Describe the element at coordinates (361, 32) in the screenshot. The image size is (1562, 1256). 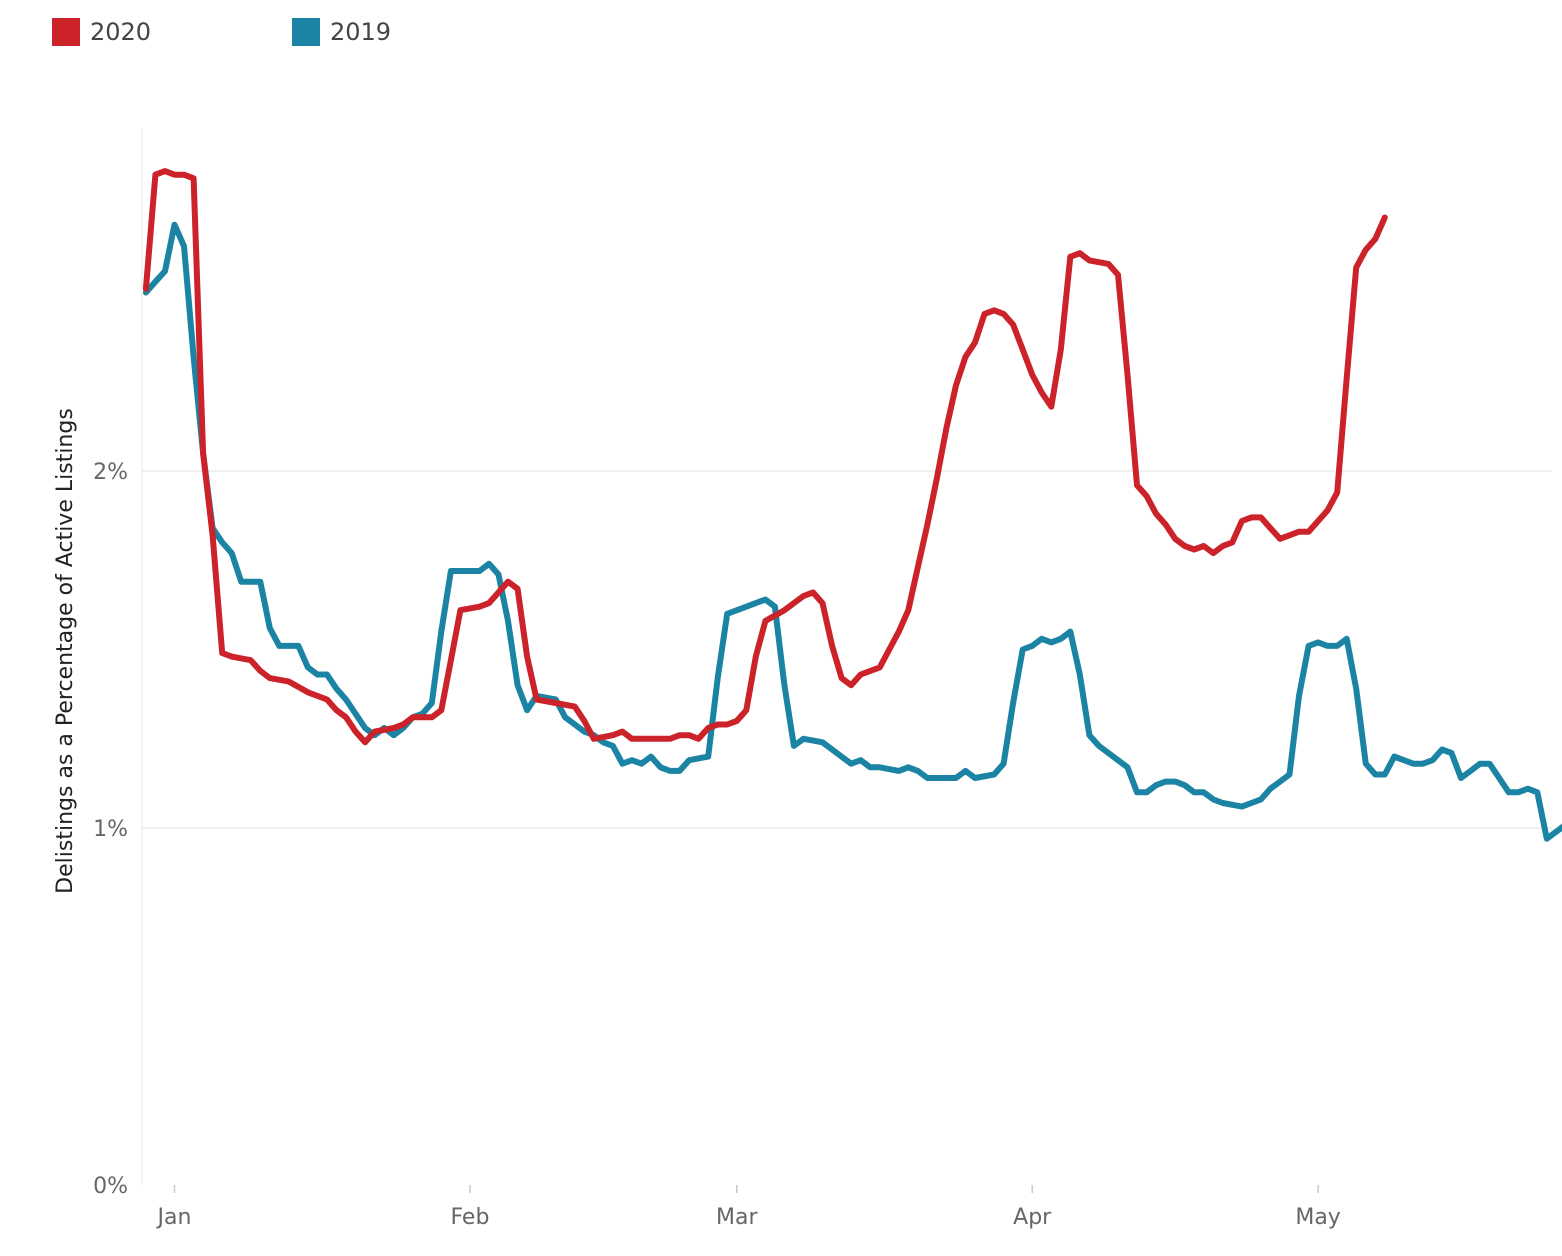
I see `legend-label-2019: 2019` at that location.